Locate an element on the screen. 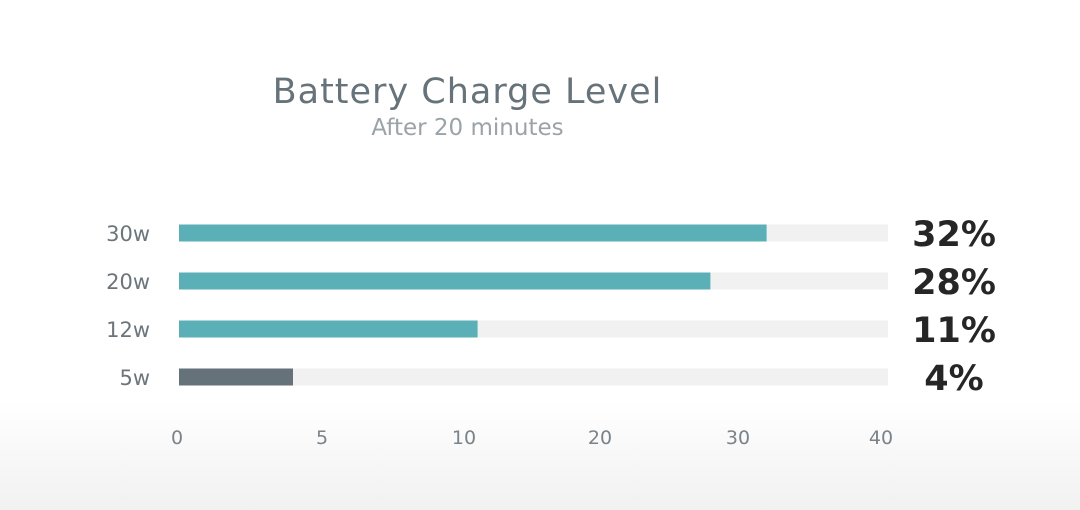 The height and width of the screenshot is (510, 1080). x-tick-label-5: 5 is located at coordinates (322, 438).